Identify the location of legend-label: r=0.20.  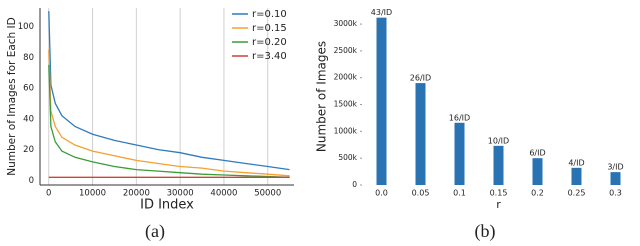
(269, 42).